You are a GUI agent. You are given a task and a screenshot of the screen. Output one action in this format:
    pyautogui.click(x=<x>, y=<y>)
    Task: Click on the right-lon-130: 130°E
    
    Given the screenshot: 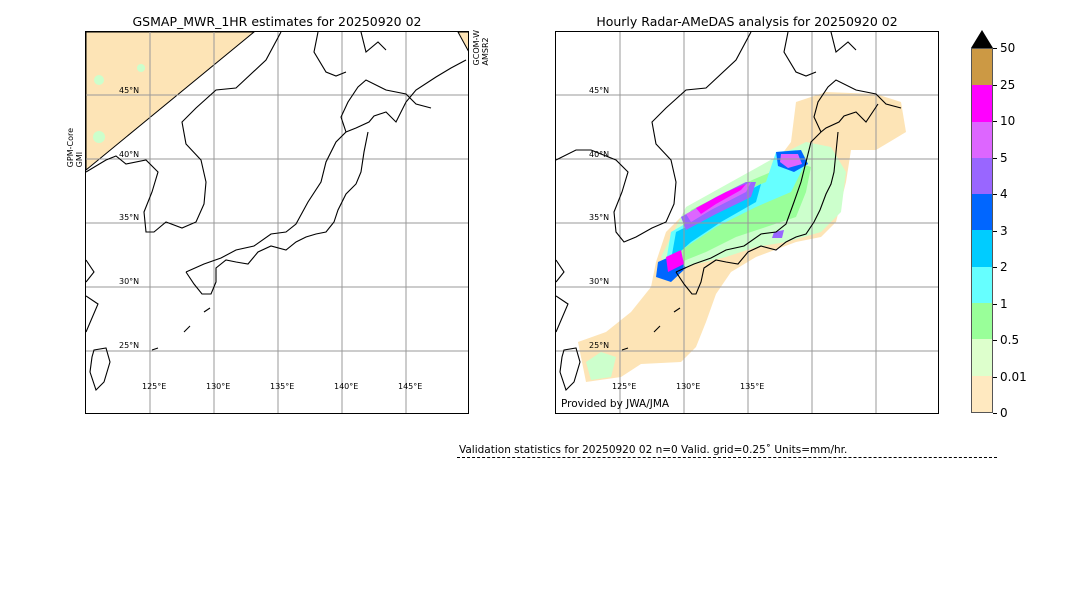 What is the action you would take?
    pyautogui.click(x=688, y=386)
    